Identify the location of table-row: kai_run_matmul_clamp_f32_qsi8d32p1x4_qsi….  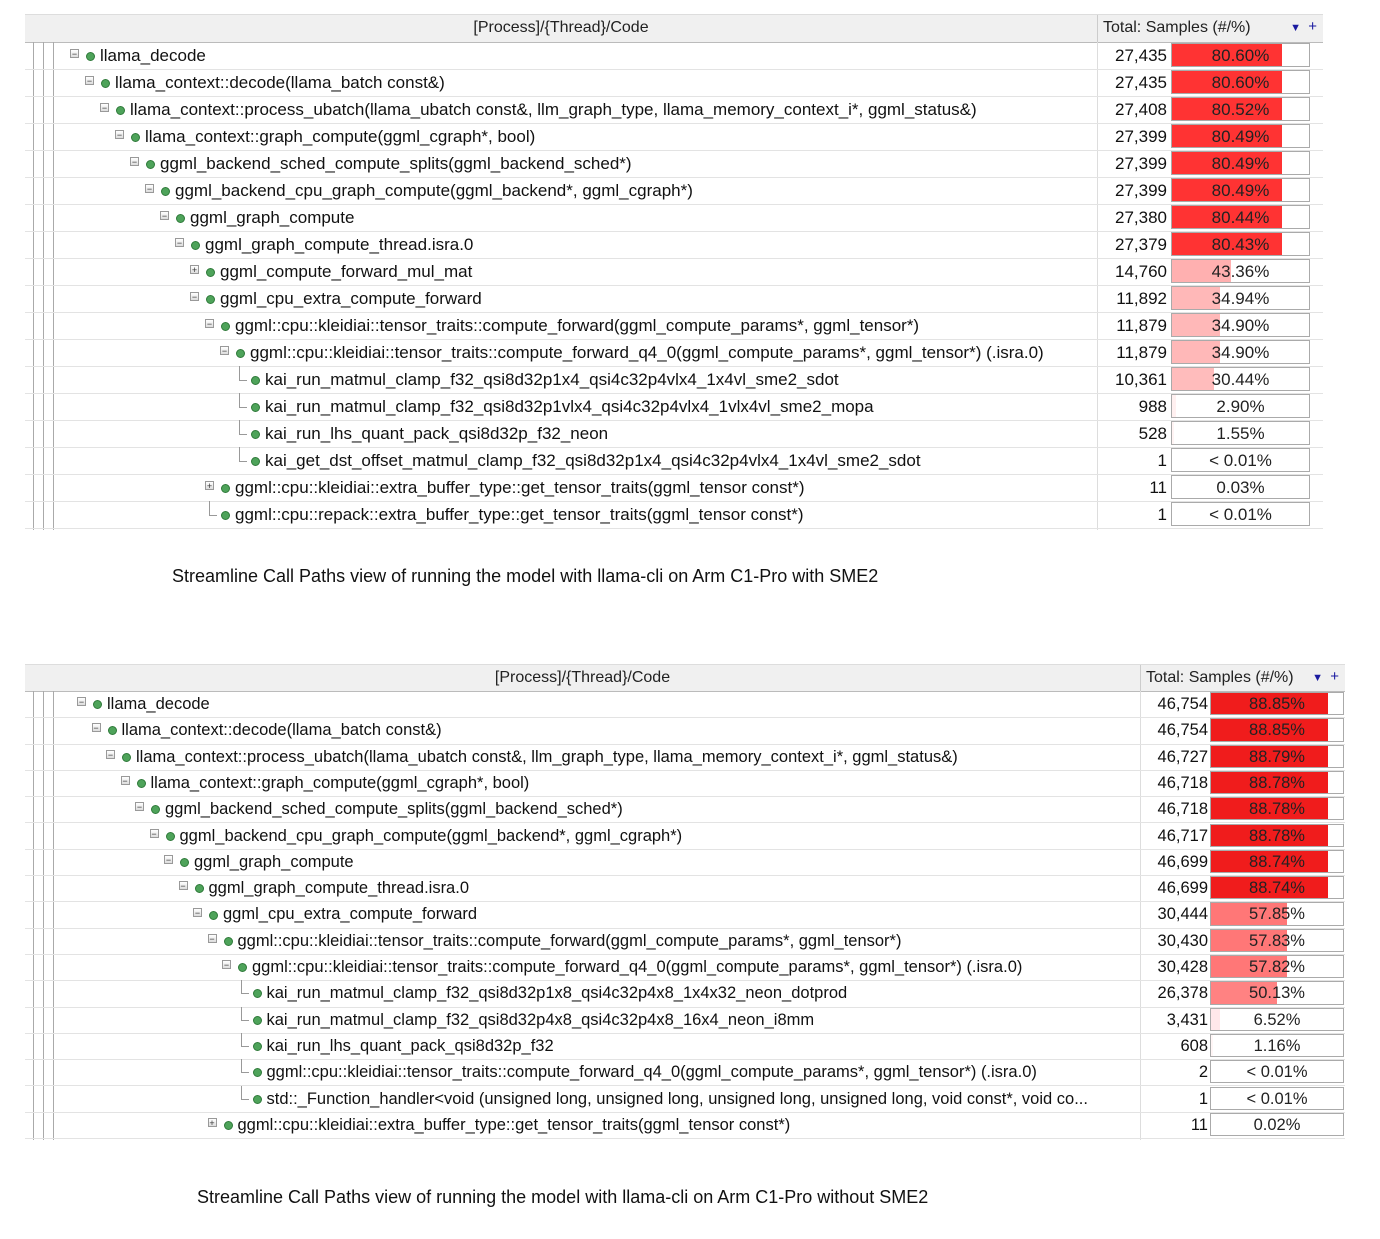
(674, 380).